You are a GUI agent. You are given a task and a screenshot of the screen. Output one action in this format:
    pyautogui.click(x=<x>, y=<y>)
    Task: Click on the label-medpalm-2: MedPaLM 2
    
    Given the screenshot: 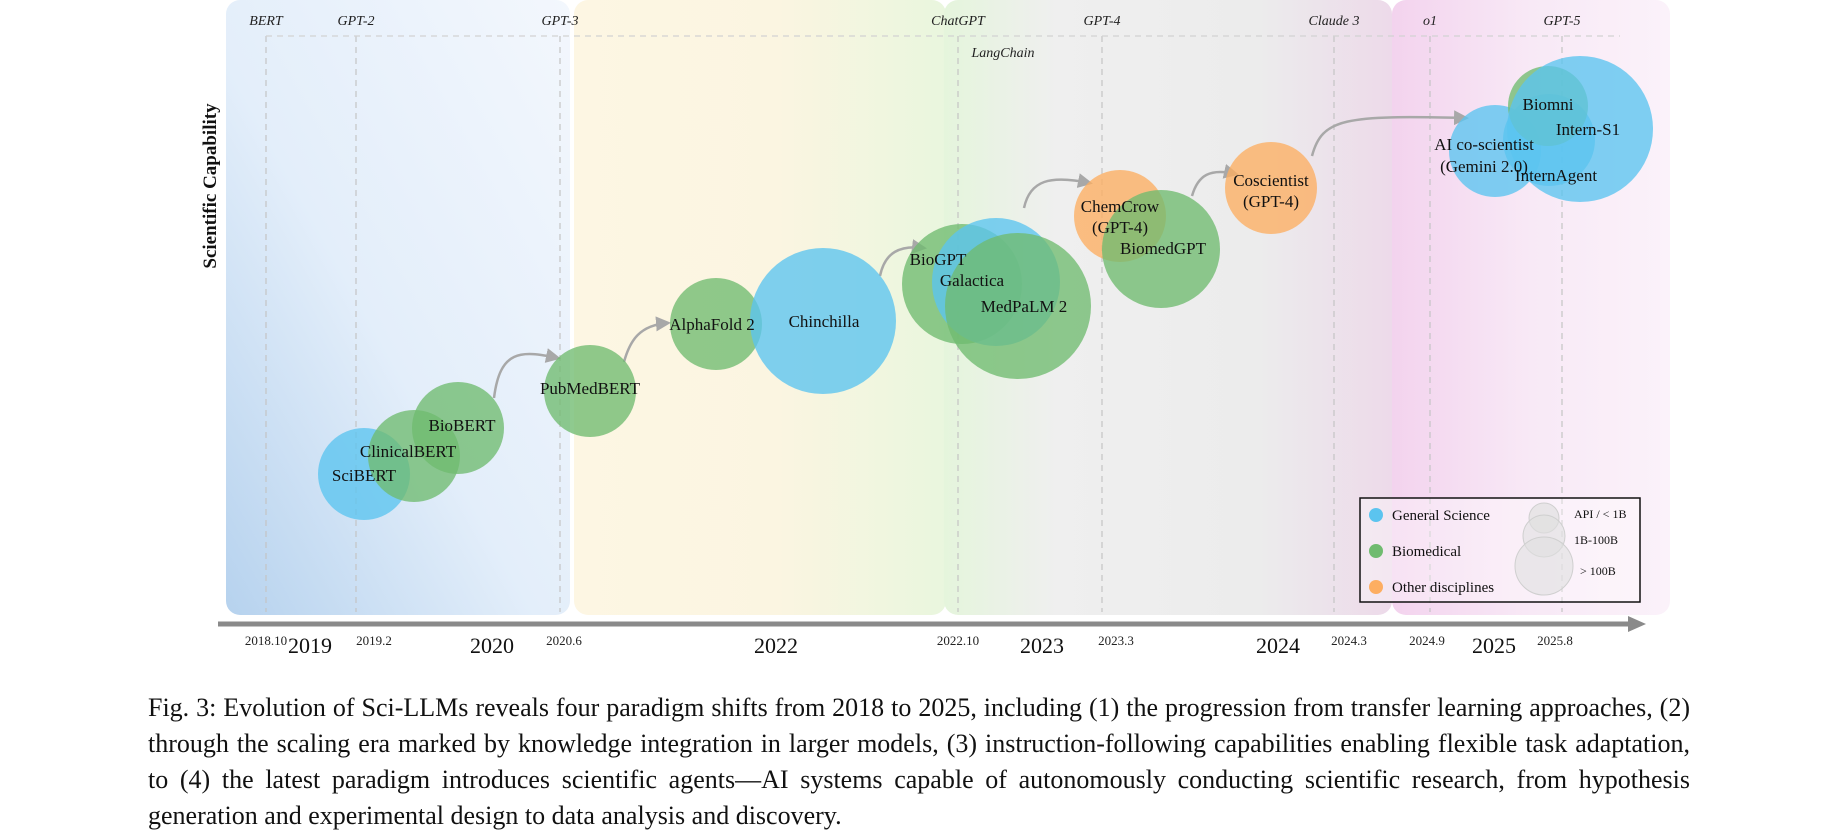 What is the action you would take?
    pyautogui.click(x=1024, y=306)
    